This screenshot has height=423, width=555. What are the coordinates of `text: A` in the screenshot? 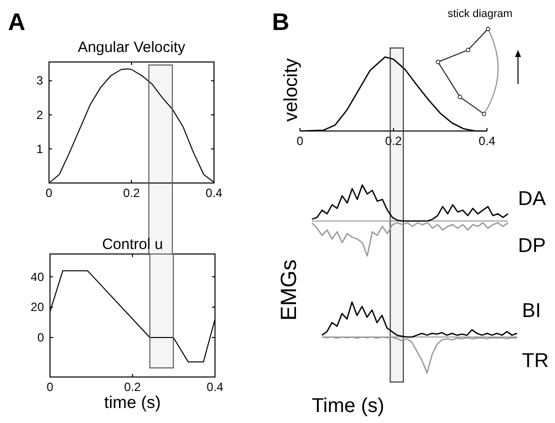 It's located at (17, 22).